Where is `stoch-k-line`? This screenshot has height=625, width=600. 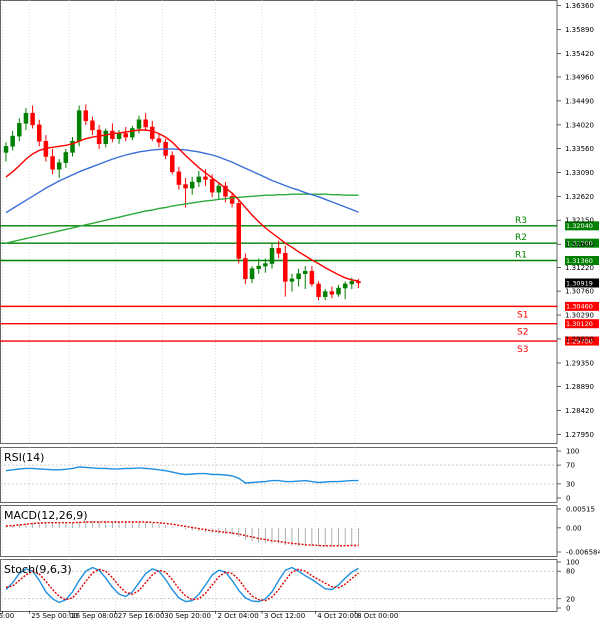 stoch-k-line is located at coordinates (182, 585).